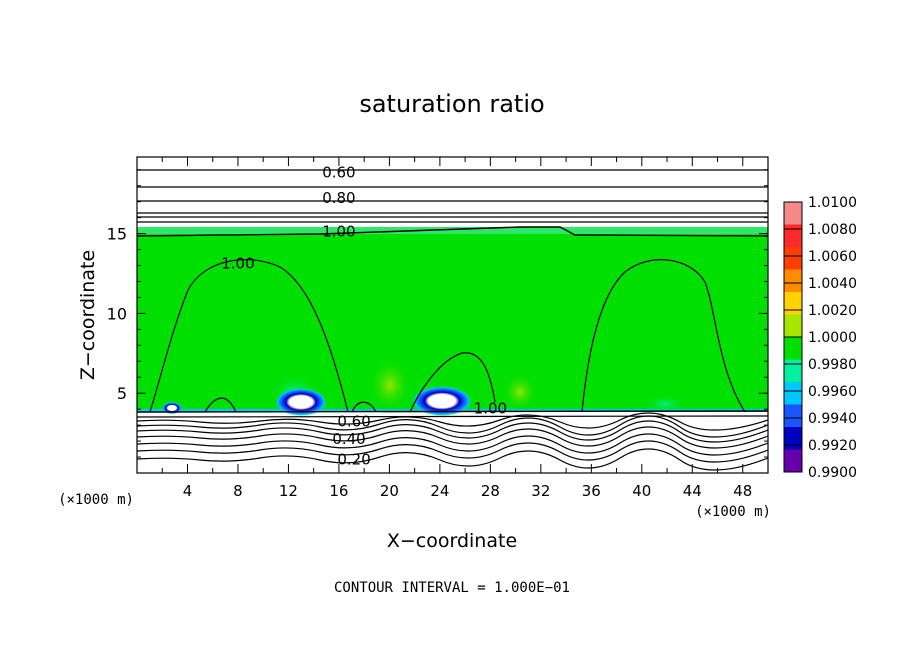  What do you see at coordinates (348, 439) in the screenshot?
I see `contour-label: 0.40` at bounding box center [348, 439].